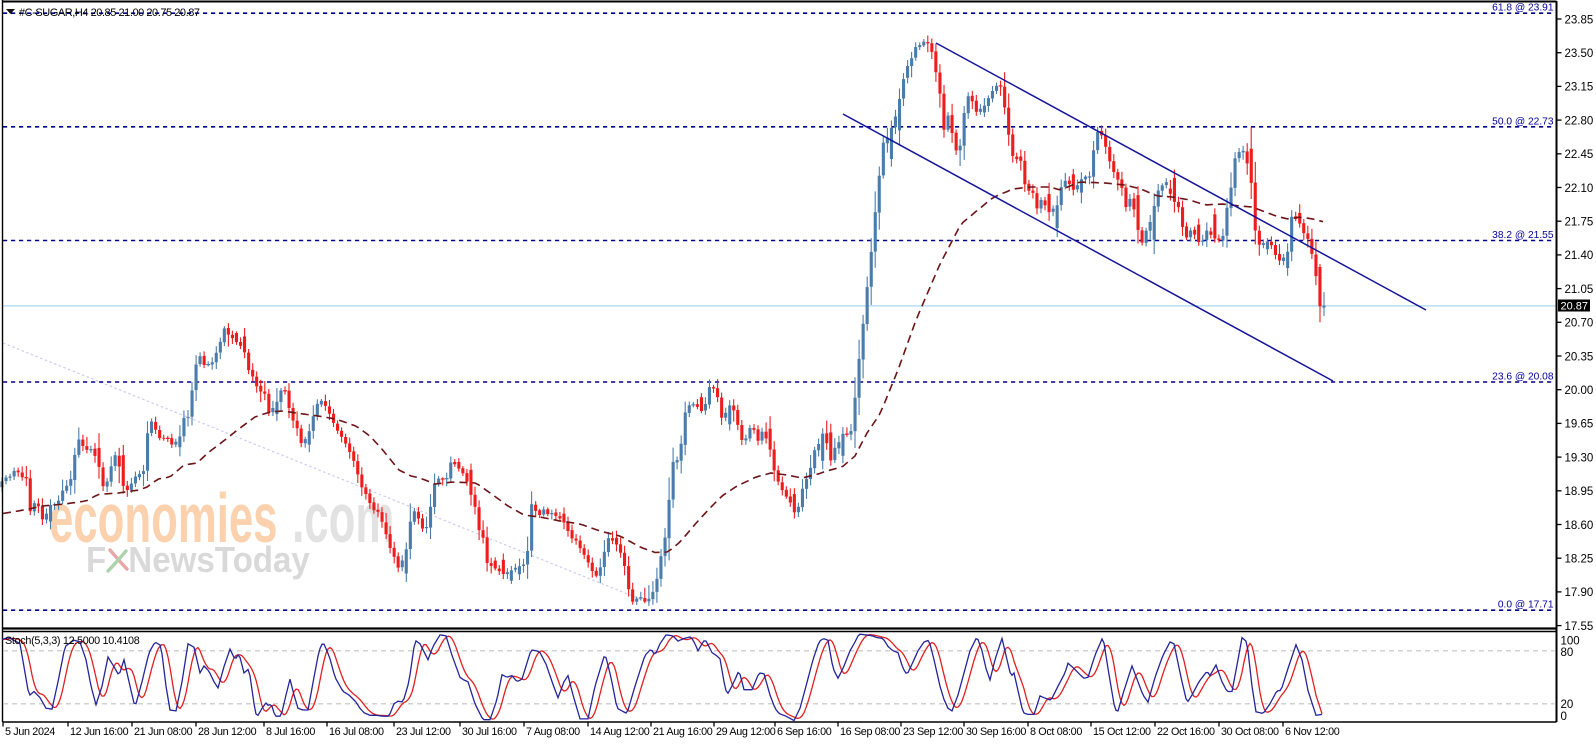  Describe the element at coordinates (1579, 357) in the screenshot. I see `svg-text: 20.35` at that location.